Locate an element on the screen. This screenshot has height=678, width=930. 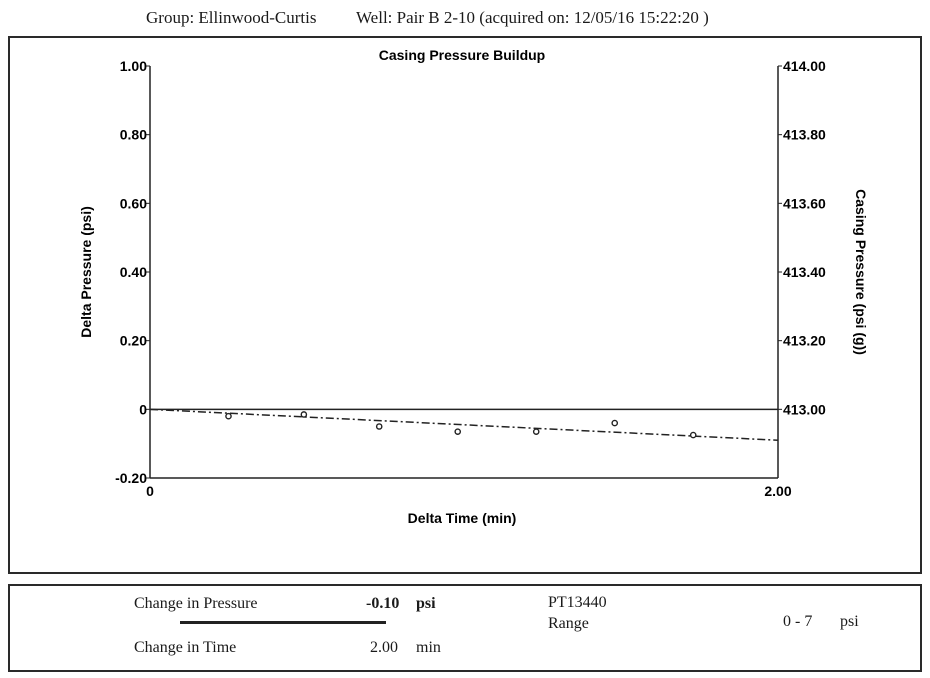
y2-axis-label: Casing Pressure (psi (g)) is located at coordinates (861, 272).